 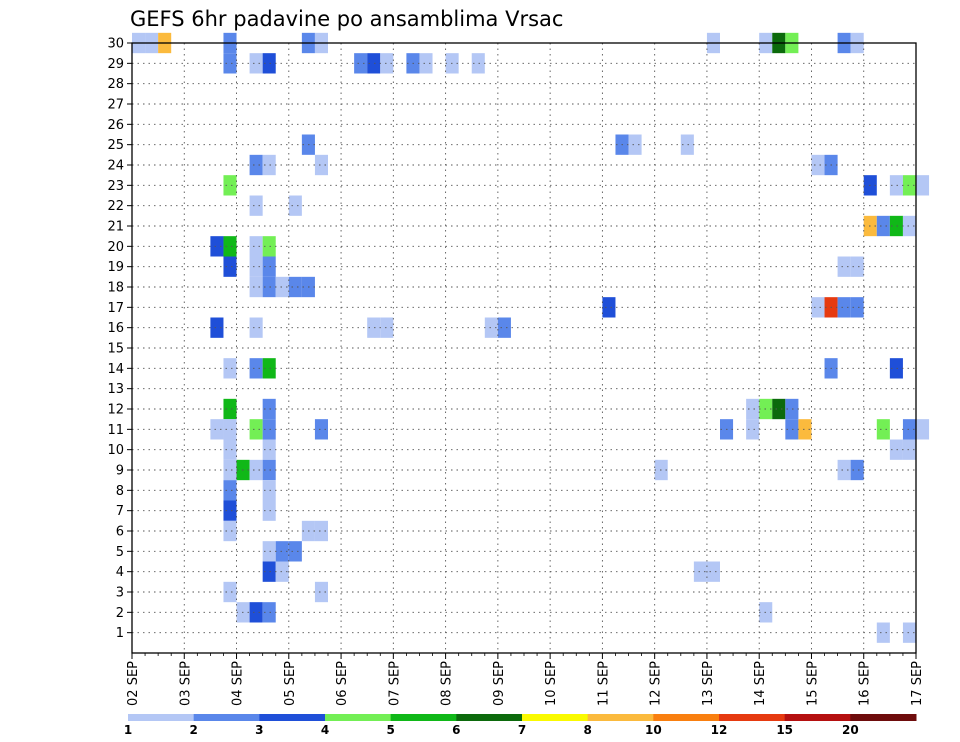 What do you see at coordinates (120, 633) in the screenshot?
I see `y-tick-label: 1` at bounding box center [120, 633].